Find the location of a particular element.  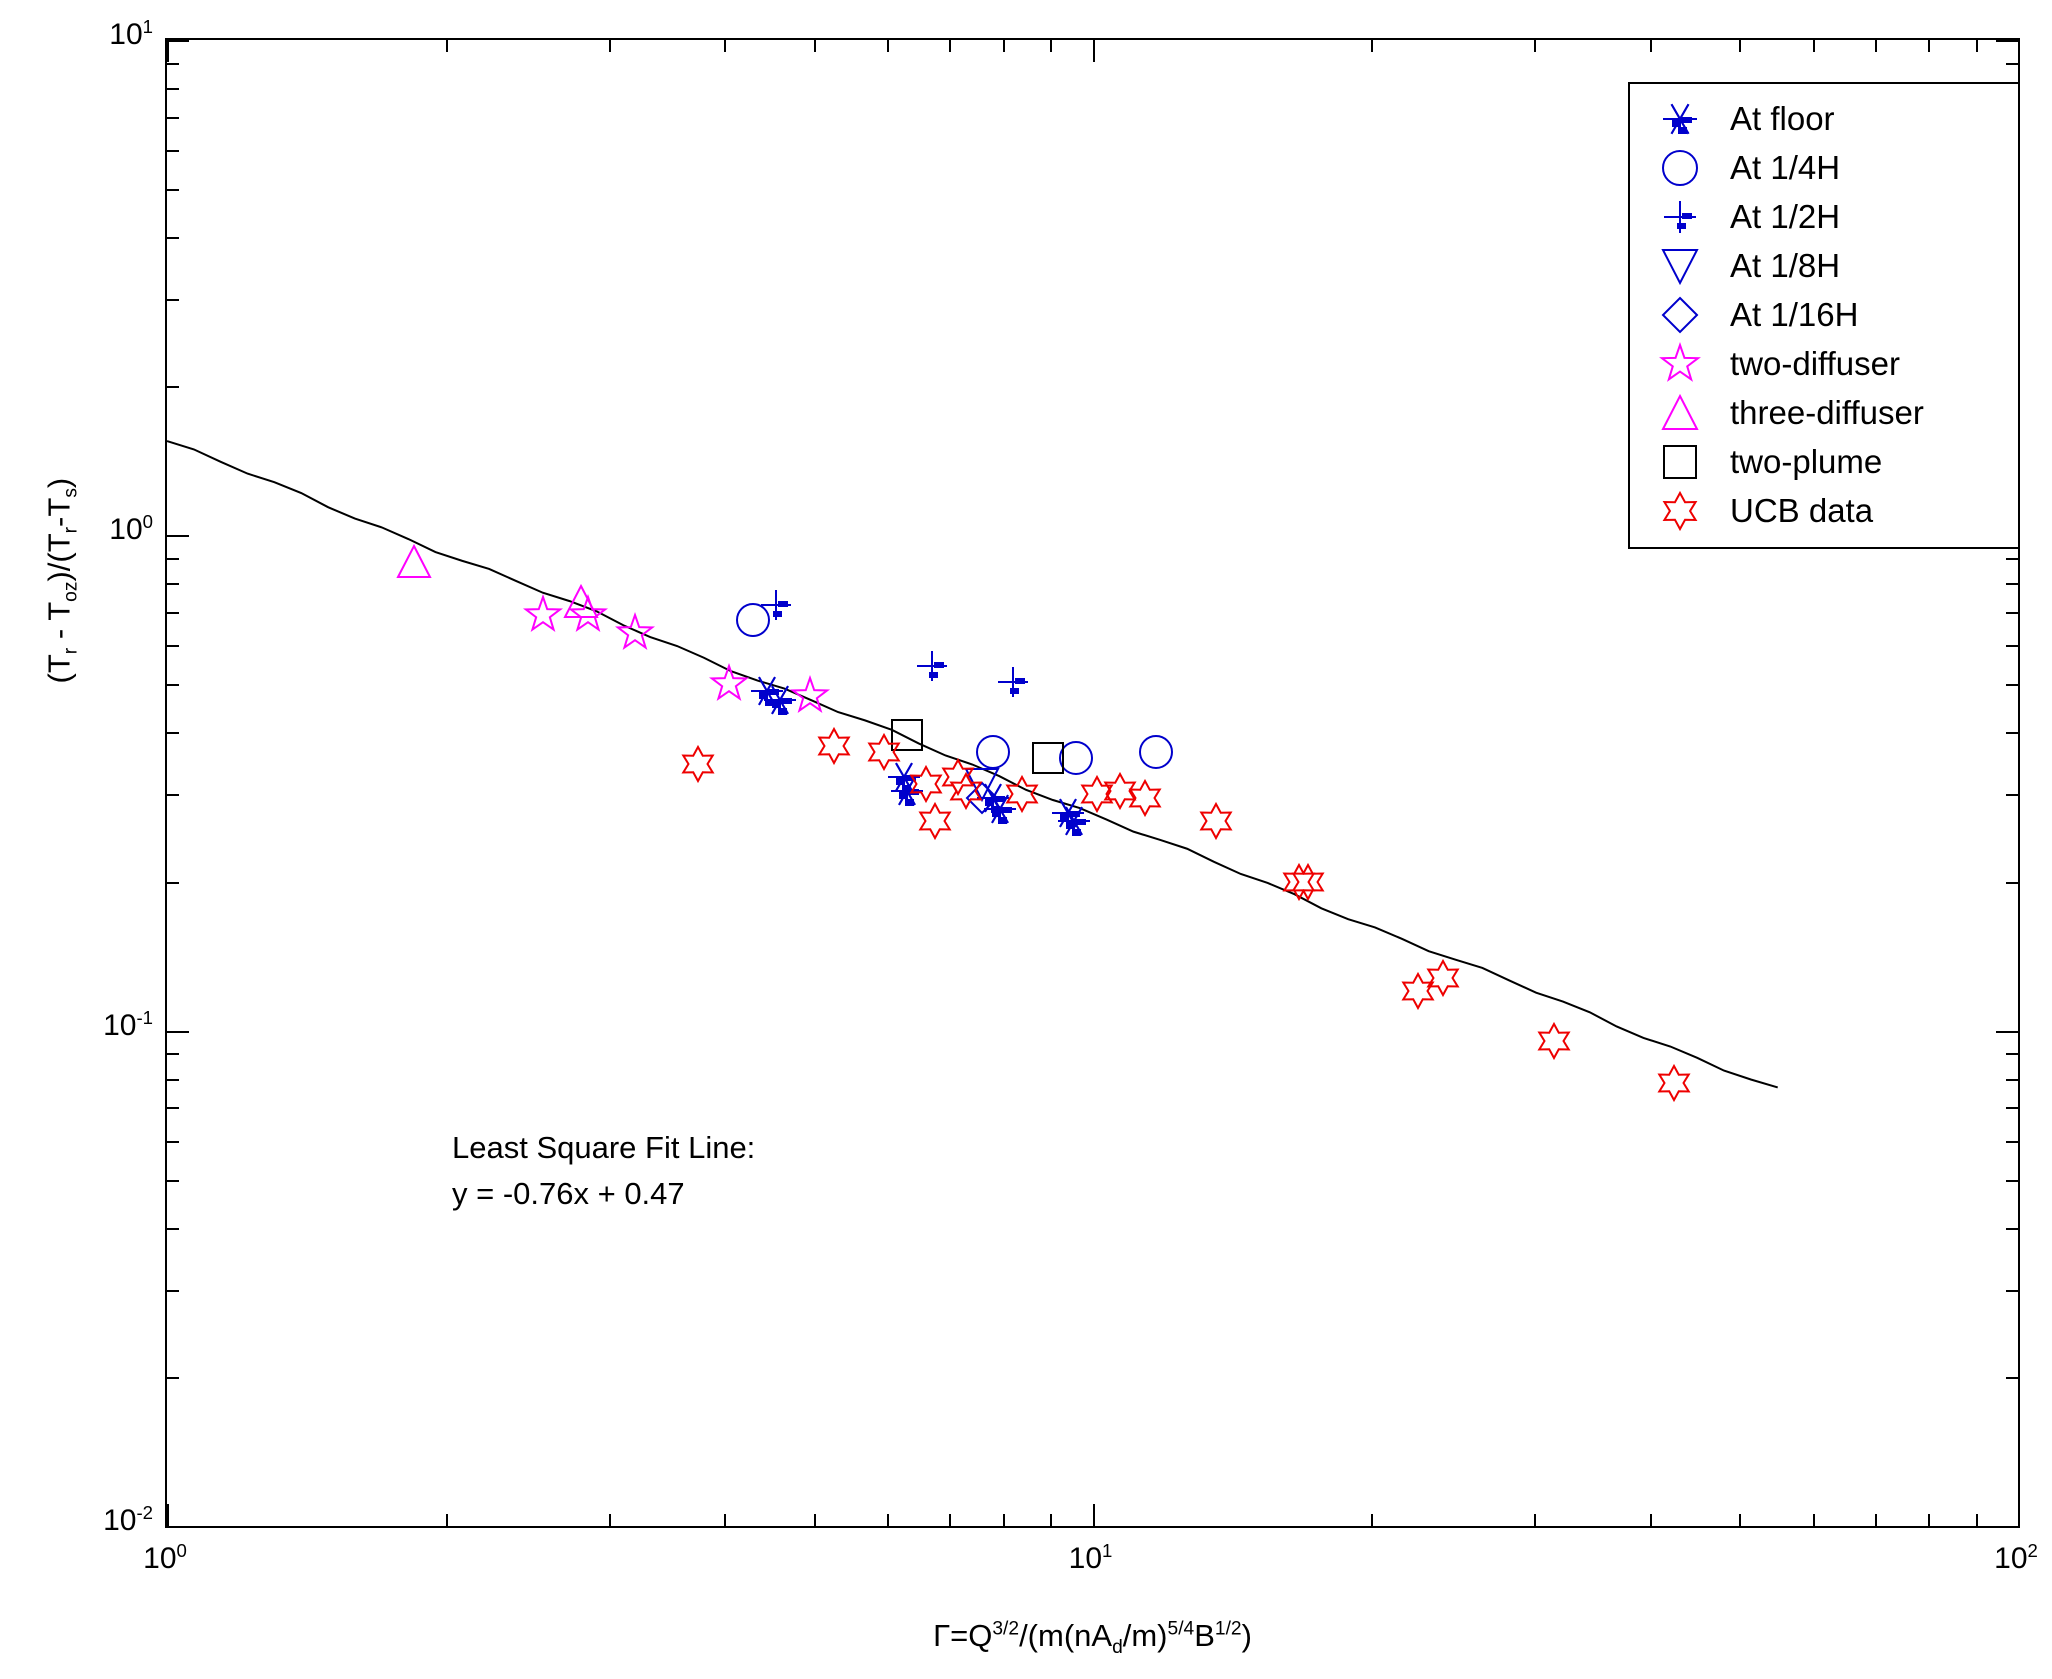

legend-item-label: At floor is located at coordinates (1782, 118).